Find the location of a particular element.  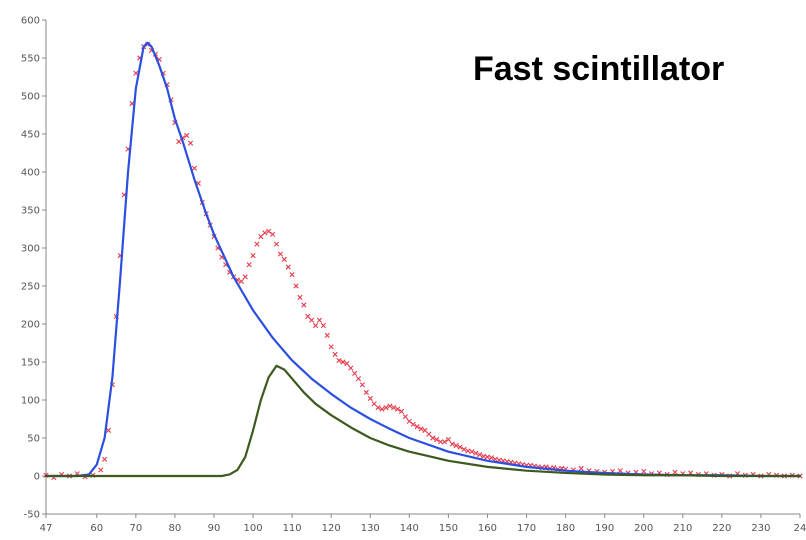

y-tick-label: 600 is located at coordinates (30, 21).